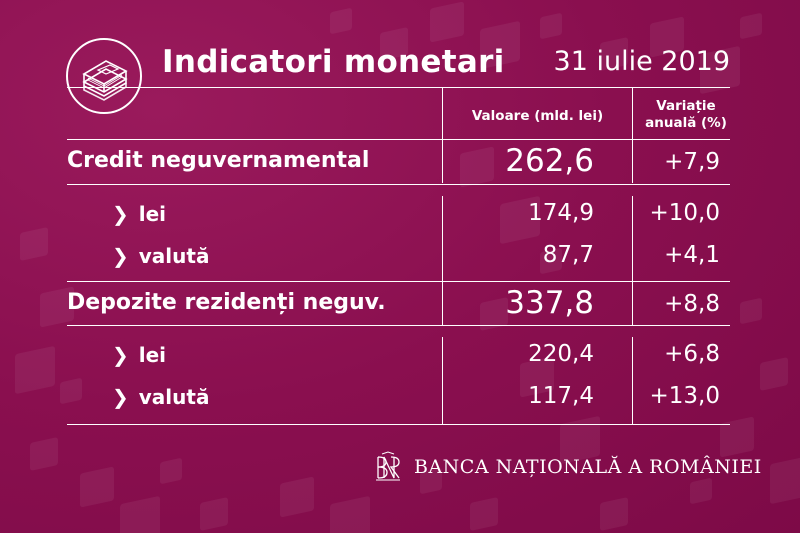 The width and height of the screenshot is (800, 533). I want to click on row-label-credit-lei: ❯ lei, so click(139, 214).